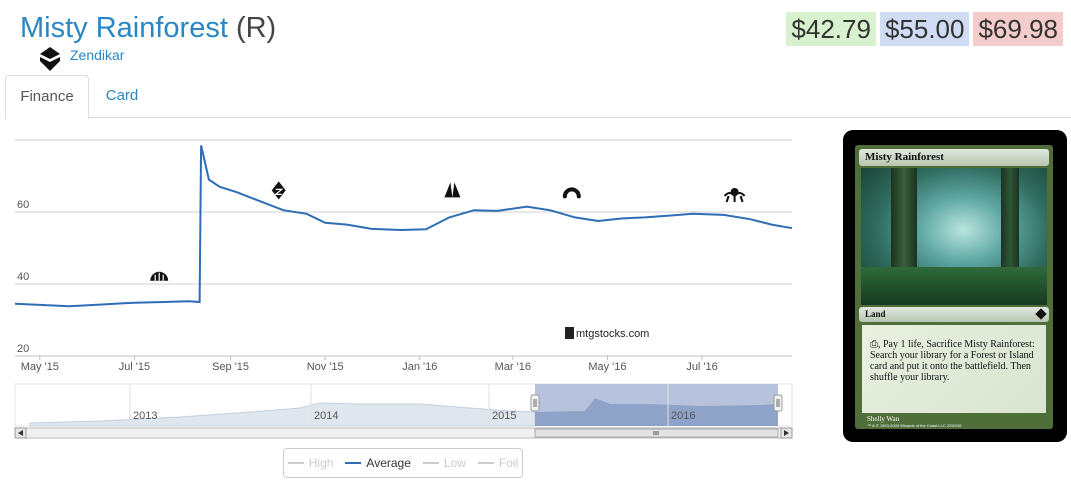  Describe the element at coordinates (883, 419) in the screenshot. I see `card-image-artist: Shelly Wan` at that location.